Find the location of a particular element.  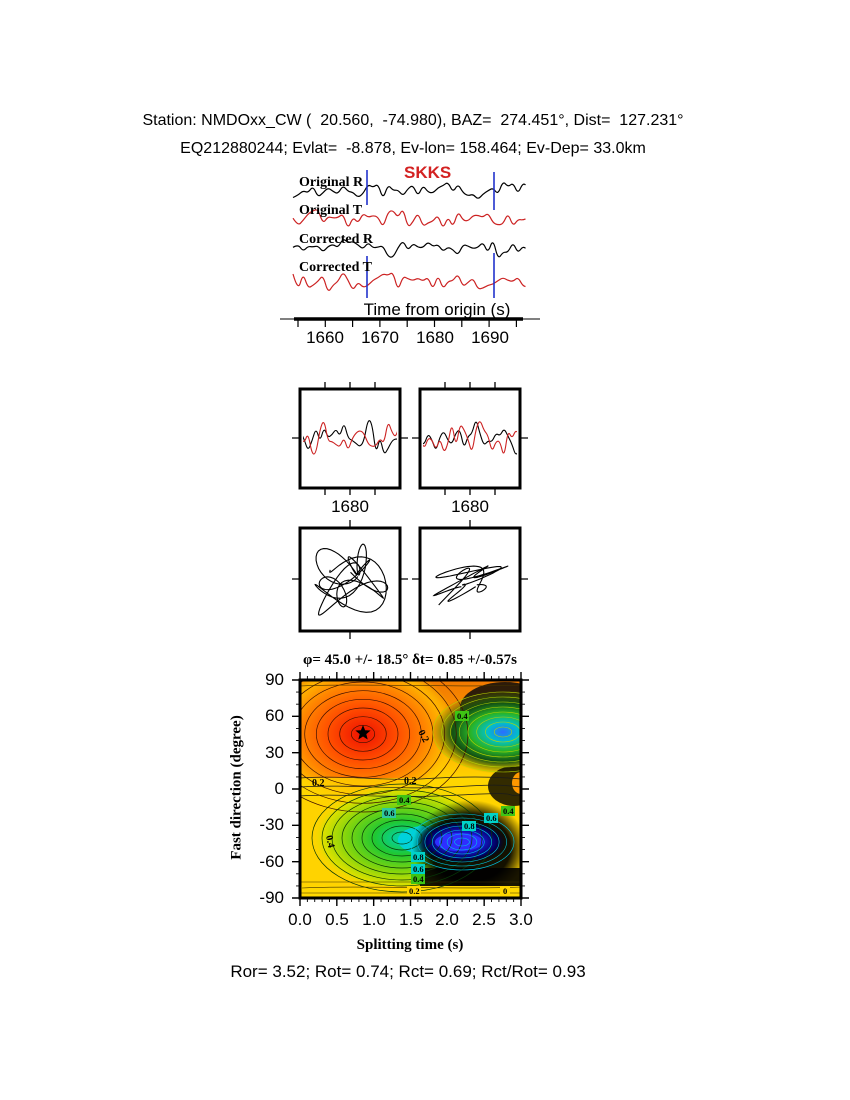

contour-label-box: 0 is located at coordinates (505, 891).